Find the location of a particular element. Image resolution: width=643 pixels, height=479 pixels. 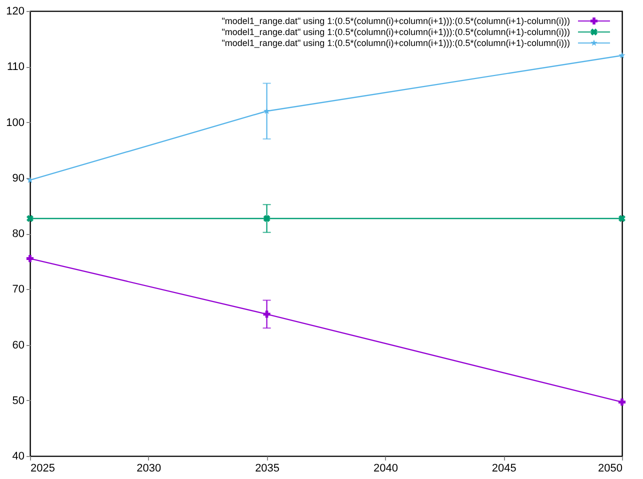

x-tick-label: 2025 is located at coordinates (42, 468).